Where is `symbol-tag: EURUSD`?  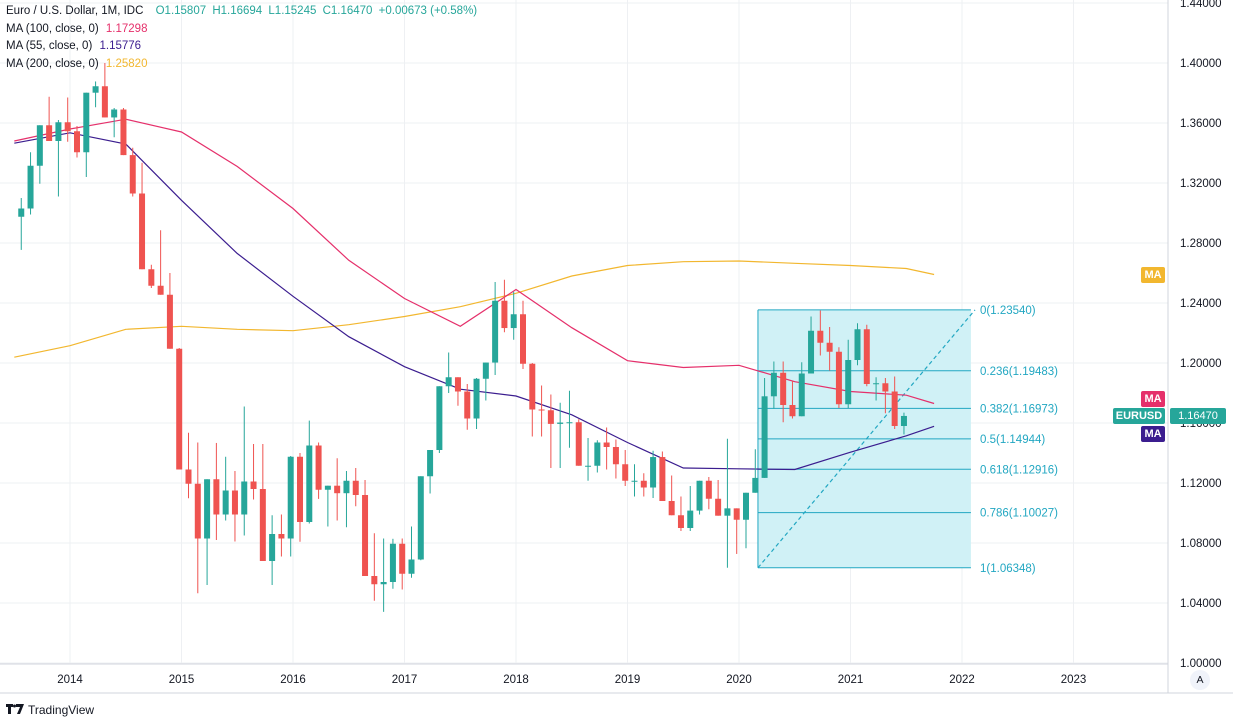
symbol-tag: EURUSD is located at coordinates (1139, 416).